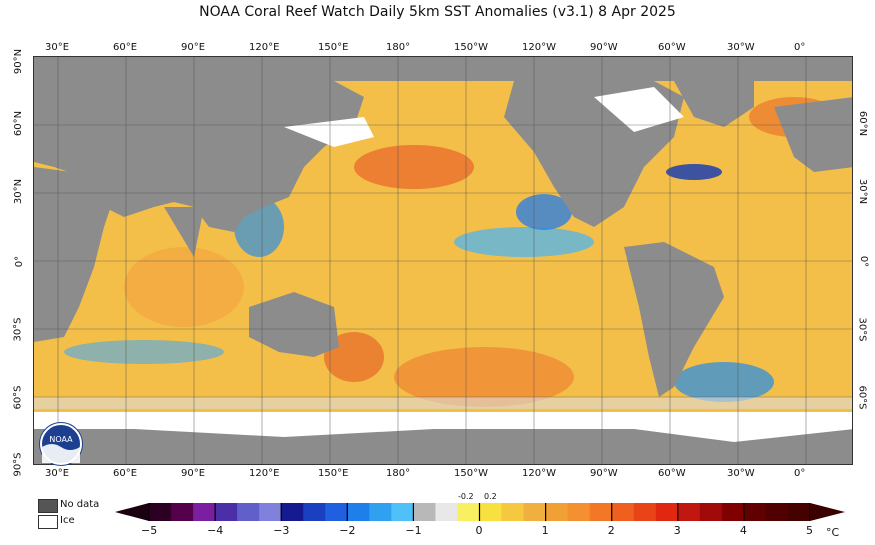 The height and width of the screenshot is (545, 875). Describe the element at coordinates (443, 427) in the screenshot. I see `antarctic-ice` at that location.